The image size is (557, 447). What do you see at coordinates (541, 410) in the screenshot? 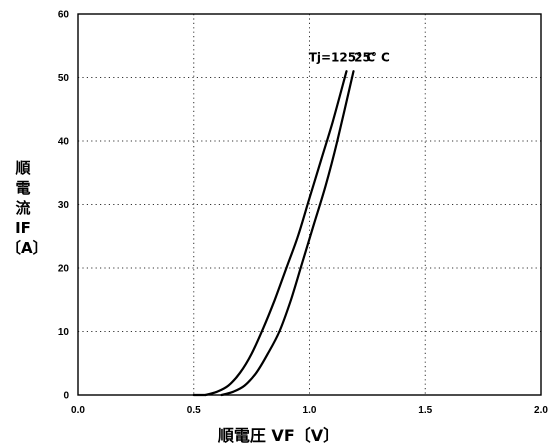
I see `x-tick-label: 2.0` at bounding box center [541, 410].